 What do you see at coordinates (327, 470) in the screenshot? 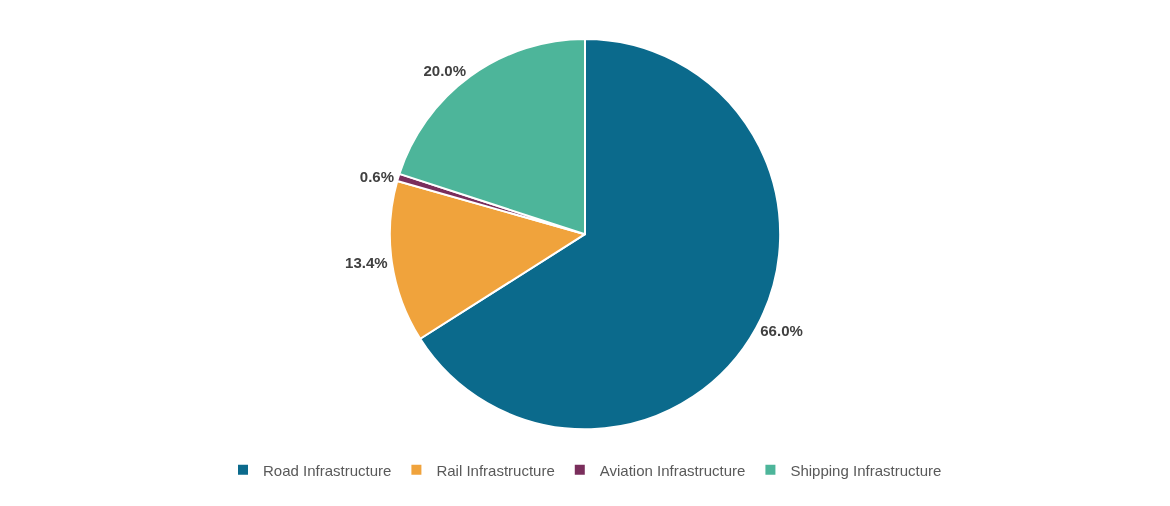
I see `legend-label: Road Infrastructure` at bounding box center [327, 470].